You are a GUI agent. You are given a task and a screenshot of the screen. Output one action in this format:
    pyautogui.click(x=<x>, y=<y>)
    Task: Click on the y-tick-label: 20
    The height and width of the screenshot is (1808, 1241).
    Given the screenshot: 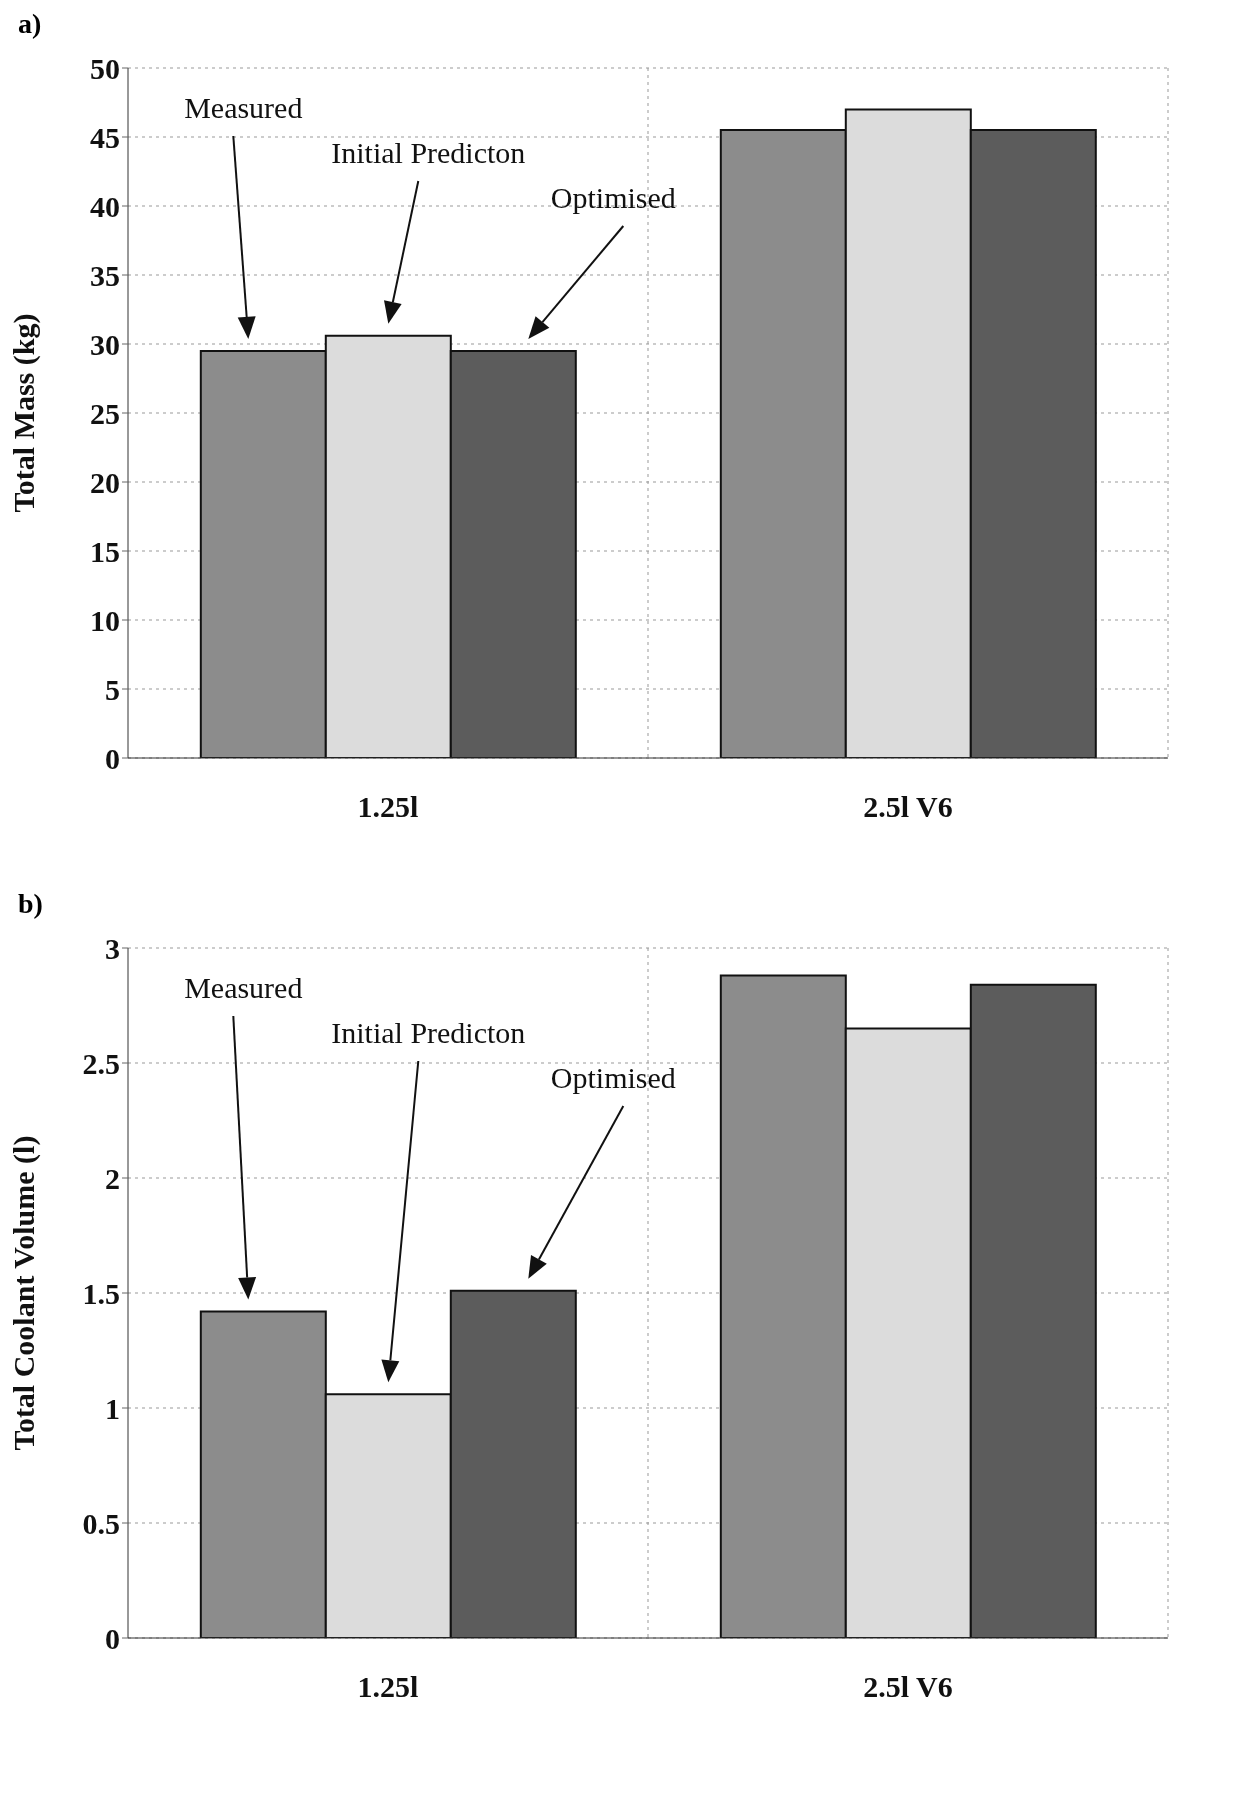 What is the action you would take?
    pyautogui.click(x=105, y=482)
    